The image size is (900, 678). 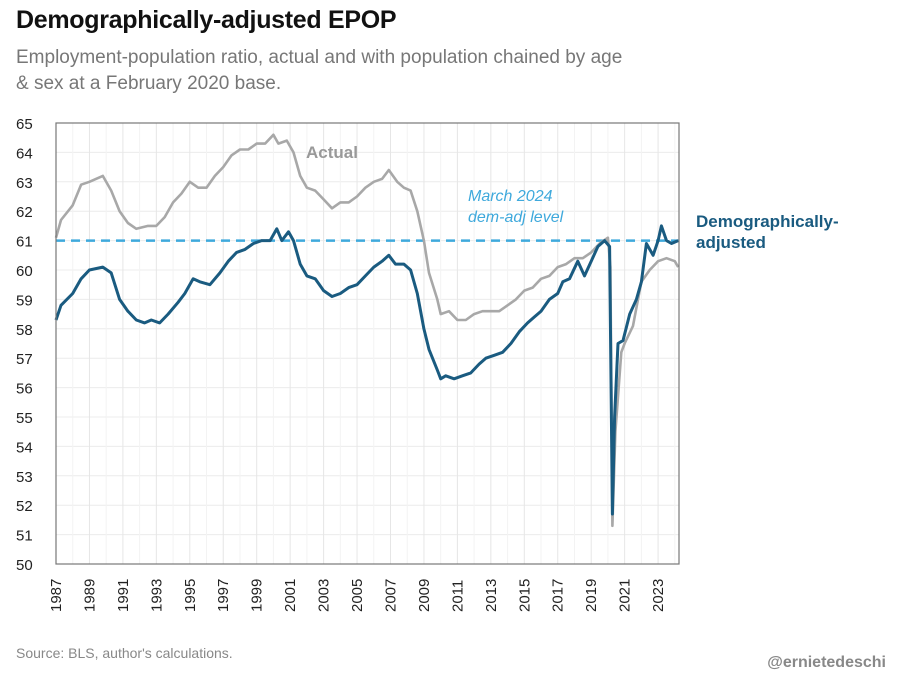 I want to click on reference-label-line1: March 2024, so click(x=510, y=196).